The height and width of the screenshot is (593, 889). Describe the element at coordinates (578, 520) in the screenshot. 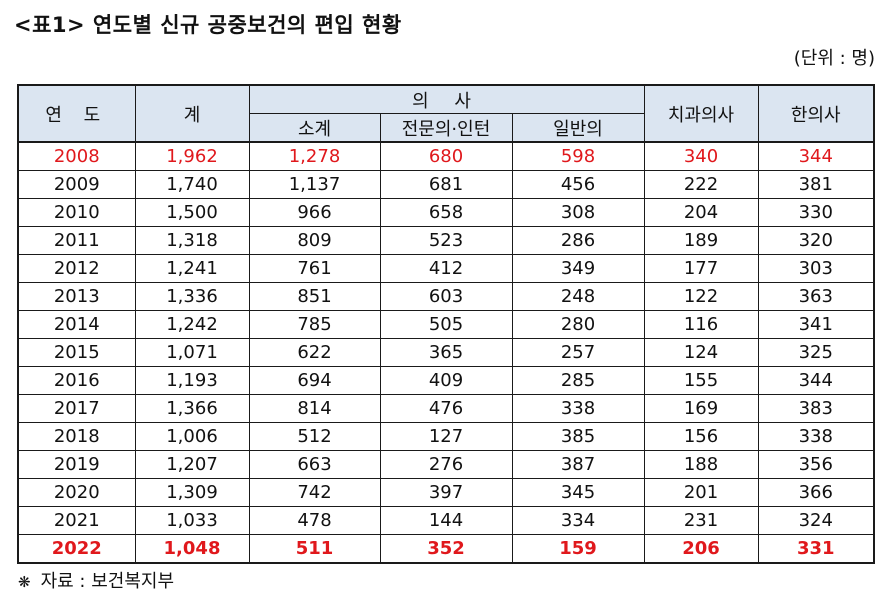

I see `cell-doctor-general: 334` at that location.